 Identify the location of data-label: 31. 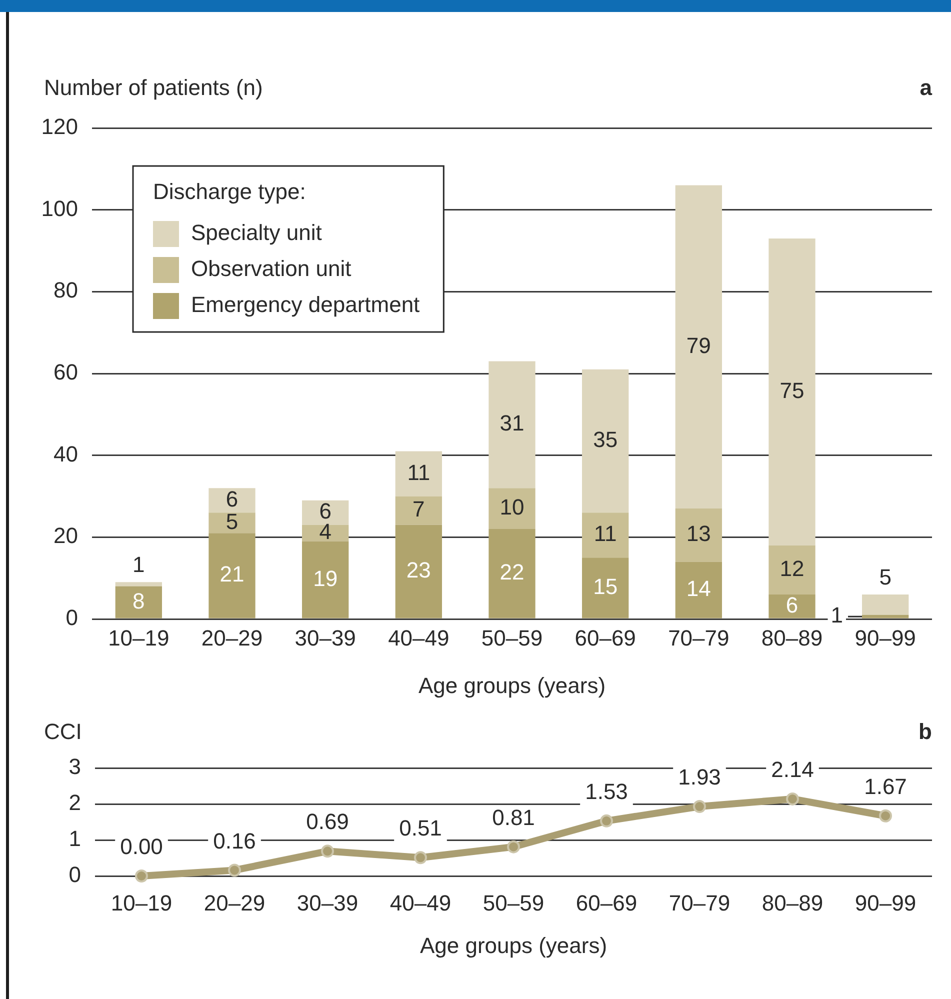
(512, 423).